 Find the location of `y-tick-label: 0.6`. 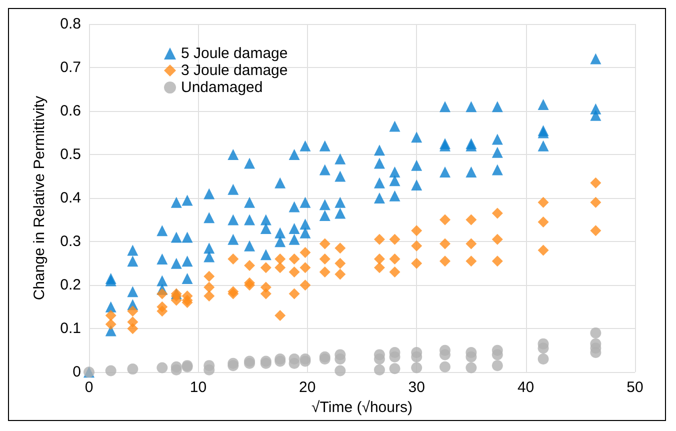

y-tick-label: 0.6 is located at coordinates (70, 111).